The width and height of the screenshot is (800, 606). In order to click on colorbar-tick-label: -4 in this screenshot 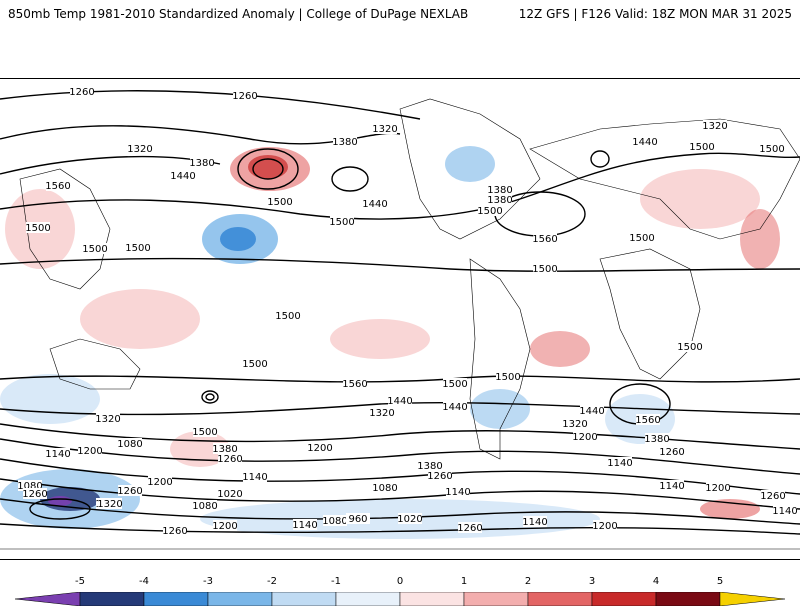, I will do `click(144, 581)`.